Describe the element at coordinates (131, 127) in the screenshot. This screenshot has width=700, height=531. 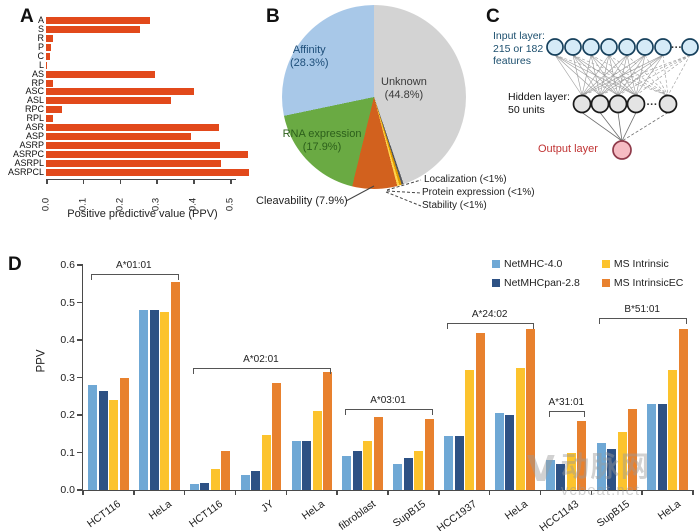
I see `panel-a-bar-row: ASR` at that location.